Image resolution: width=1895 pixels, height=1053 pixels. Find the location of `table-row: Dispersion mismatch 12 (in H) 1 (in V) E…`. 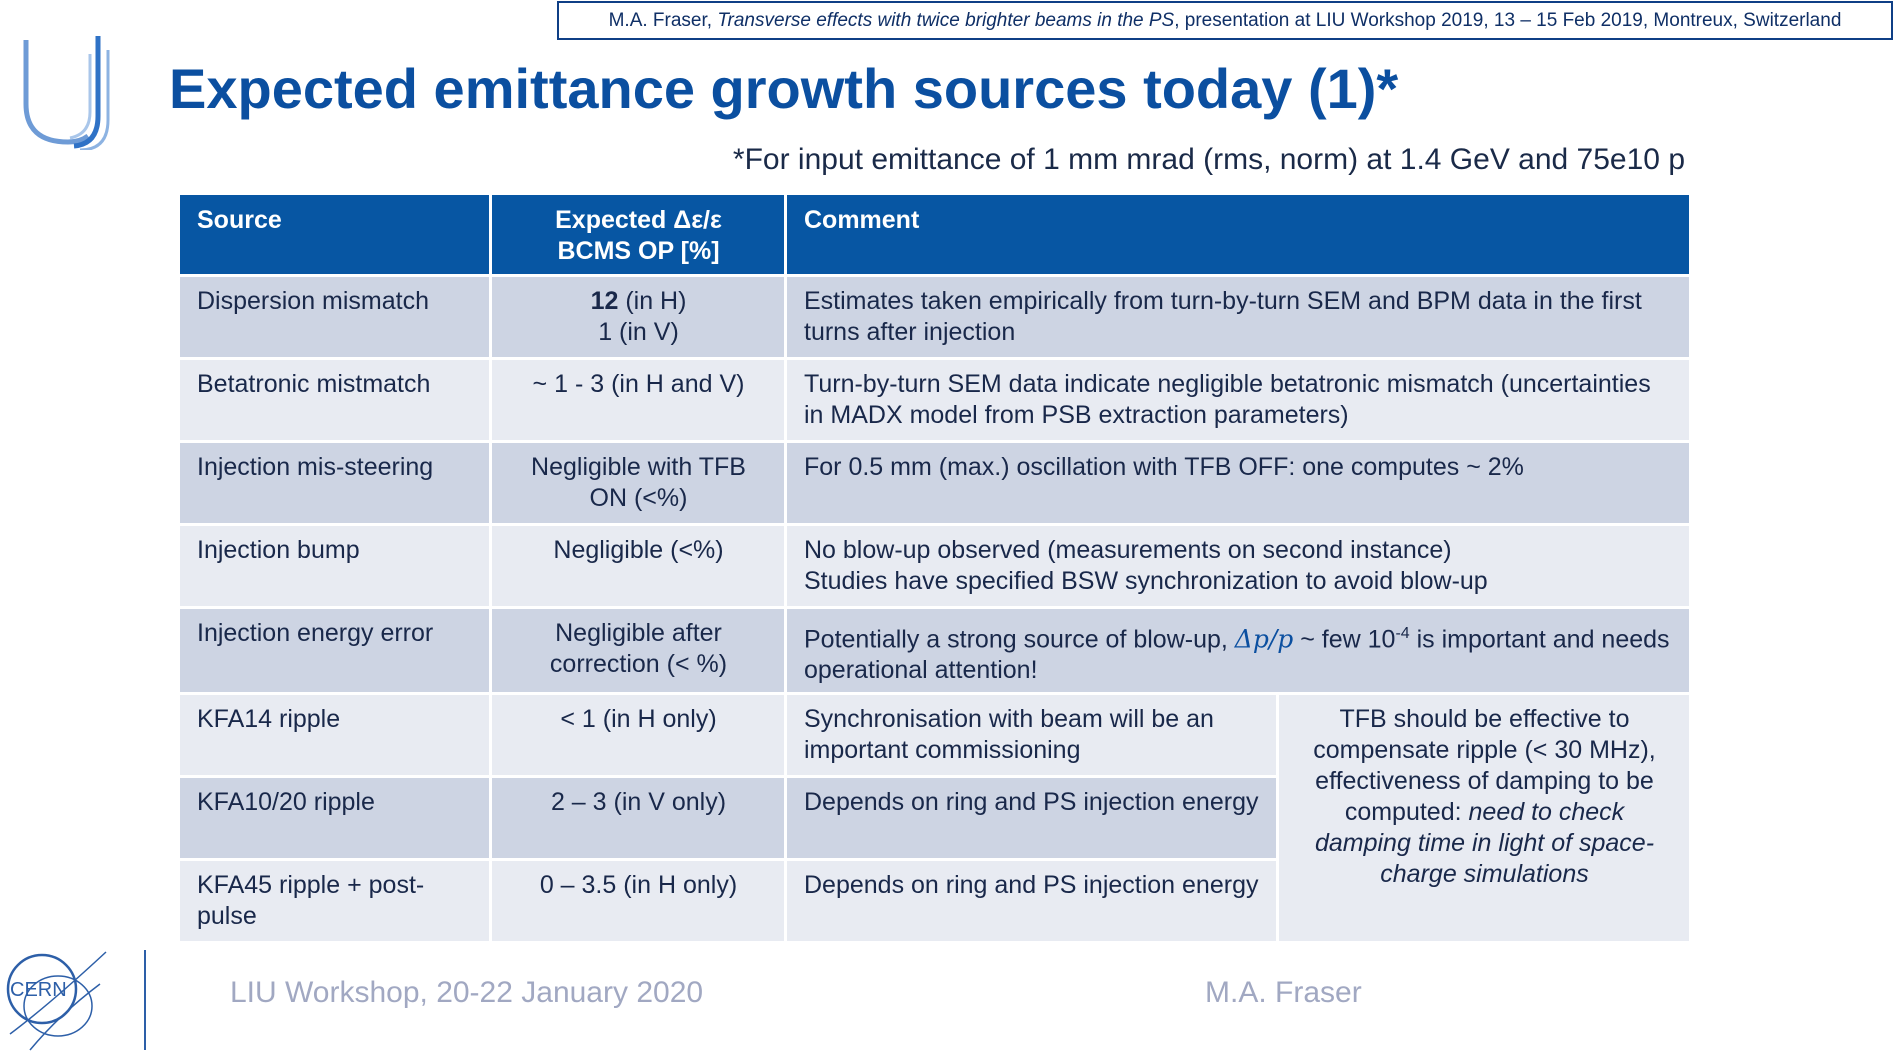

table-row: Dispersion mismatch 12 (in H) 1 (in V) E… is located at coordinates (935, 317).